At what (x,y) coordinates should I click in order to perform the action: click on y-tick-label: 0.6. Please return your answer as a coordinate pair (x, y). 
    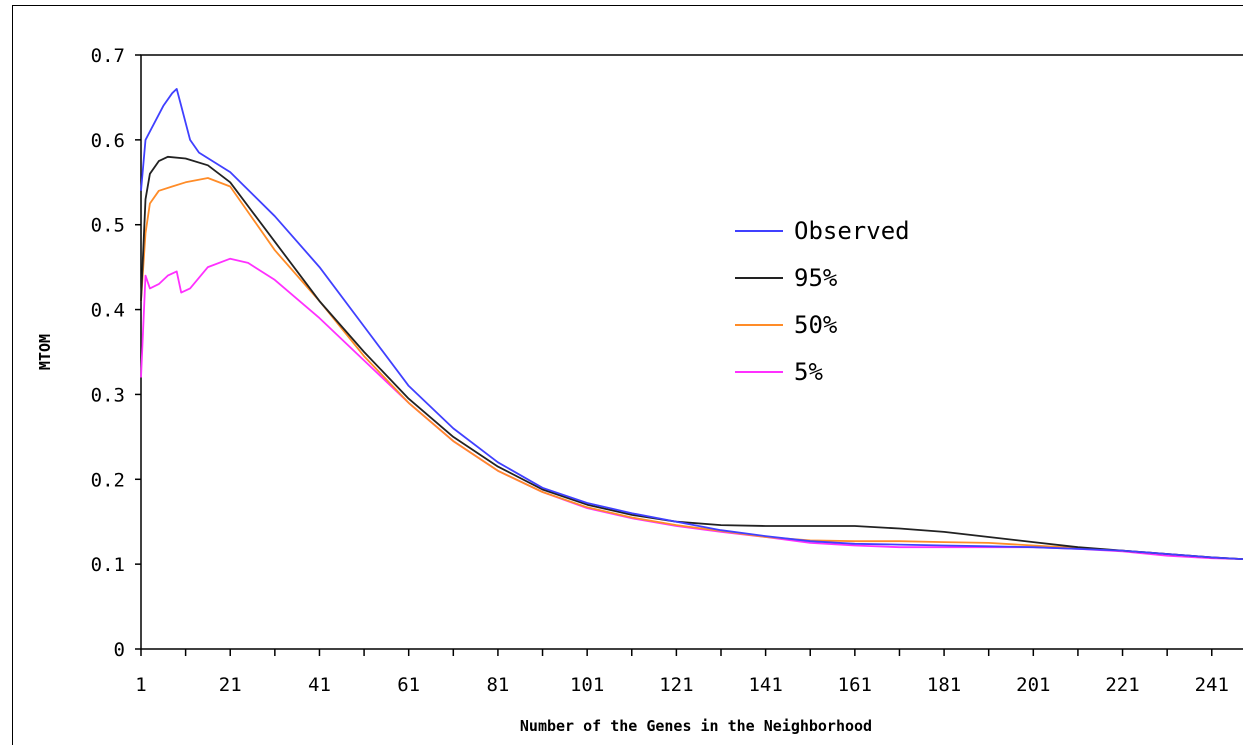
    Looking at the image, I should click on (108, 141).